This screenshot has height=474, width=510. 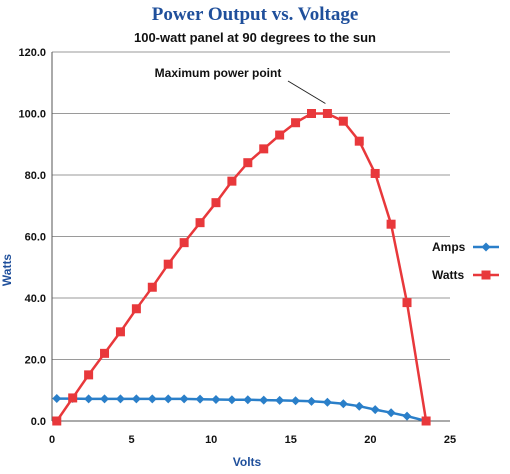 What do you see at coordinates (52, 440) in the screenshot?
I see `x-tick-label: 0` at bounding box center [52, 440].